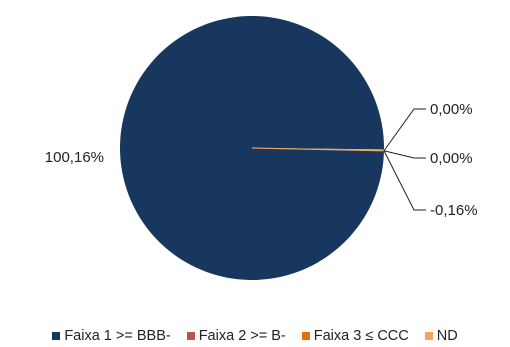 This screenshot has width=510, height=347. I want to click on label-slice-4: -0,16%, so click(454, 210).